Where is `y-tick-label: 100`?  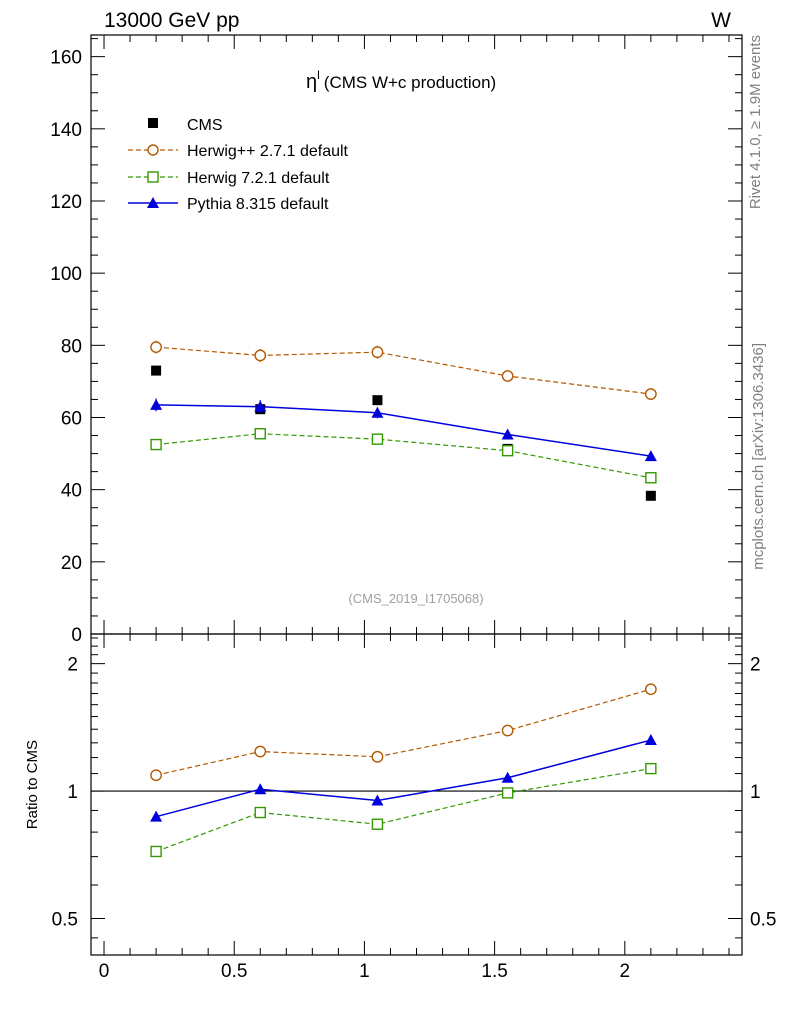
y-tick-label: 100 is located at coordinates (66, 274).